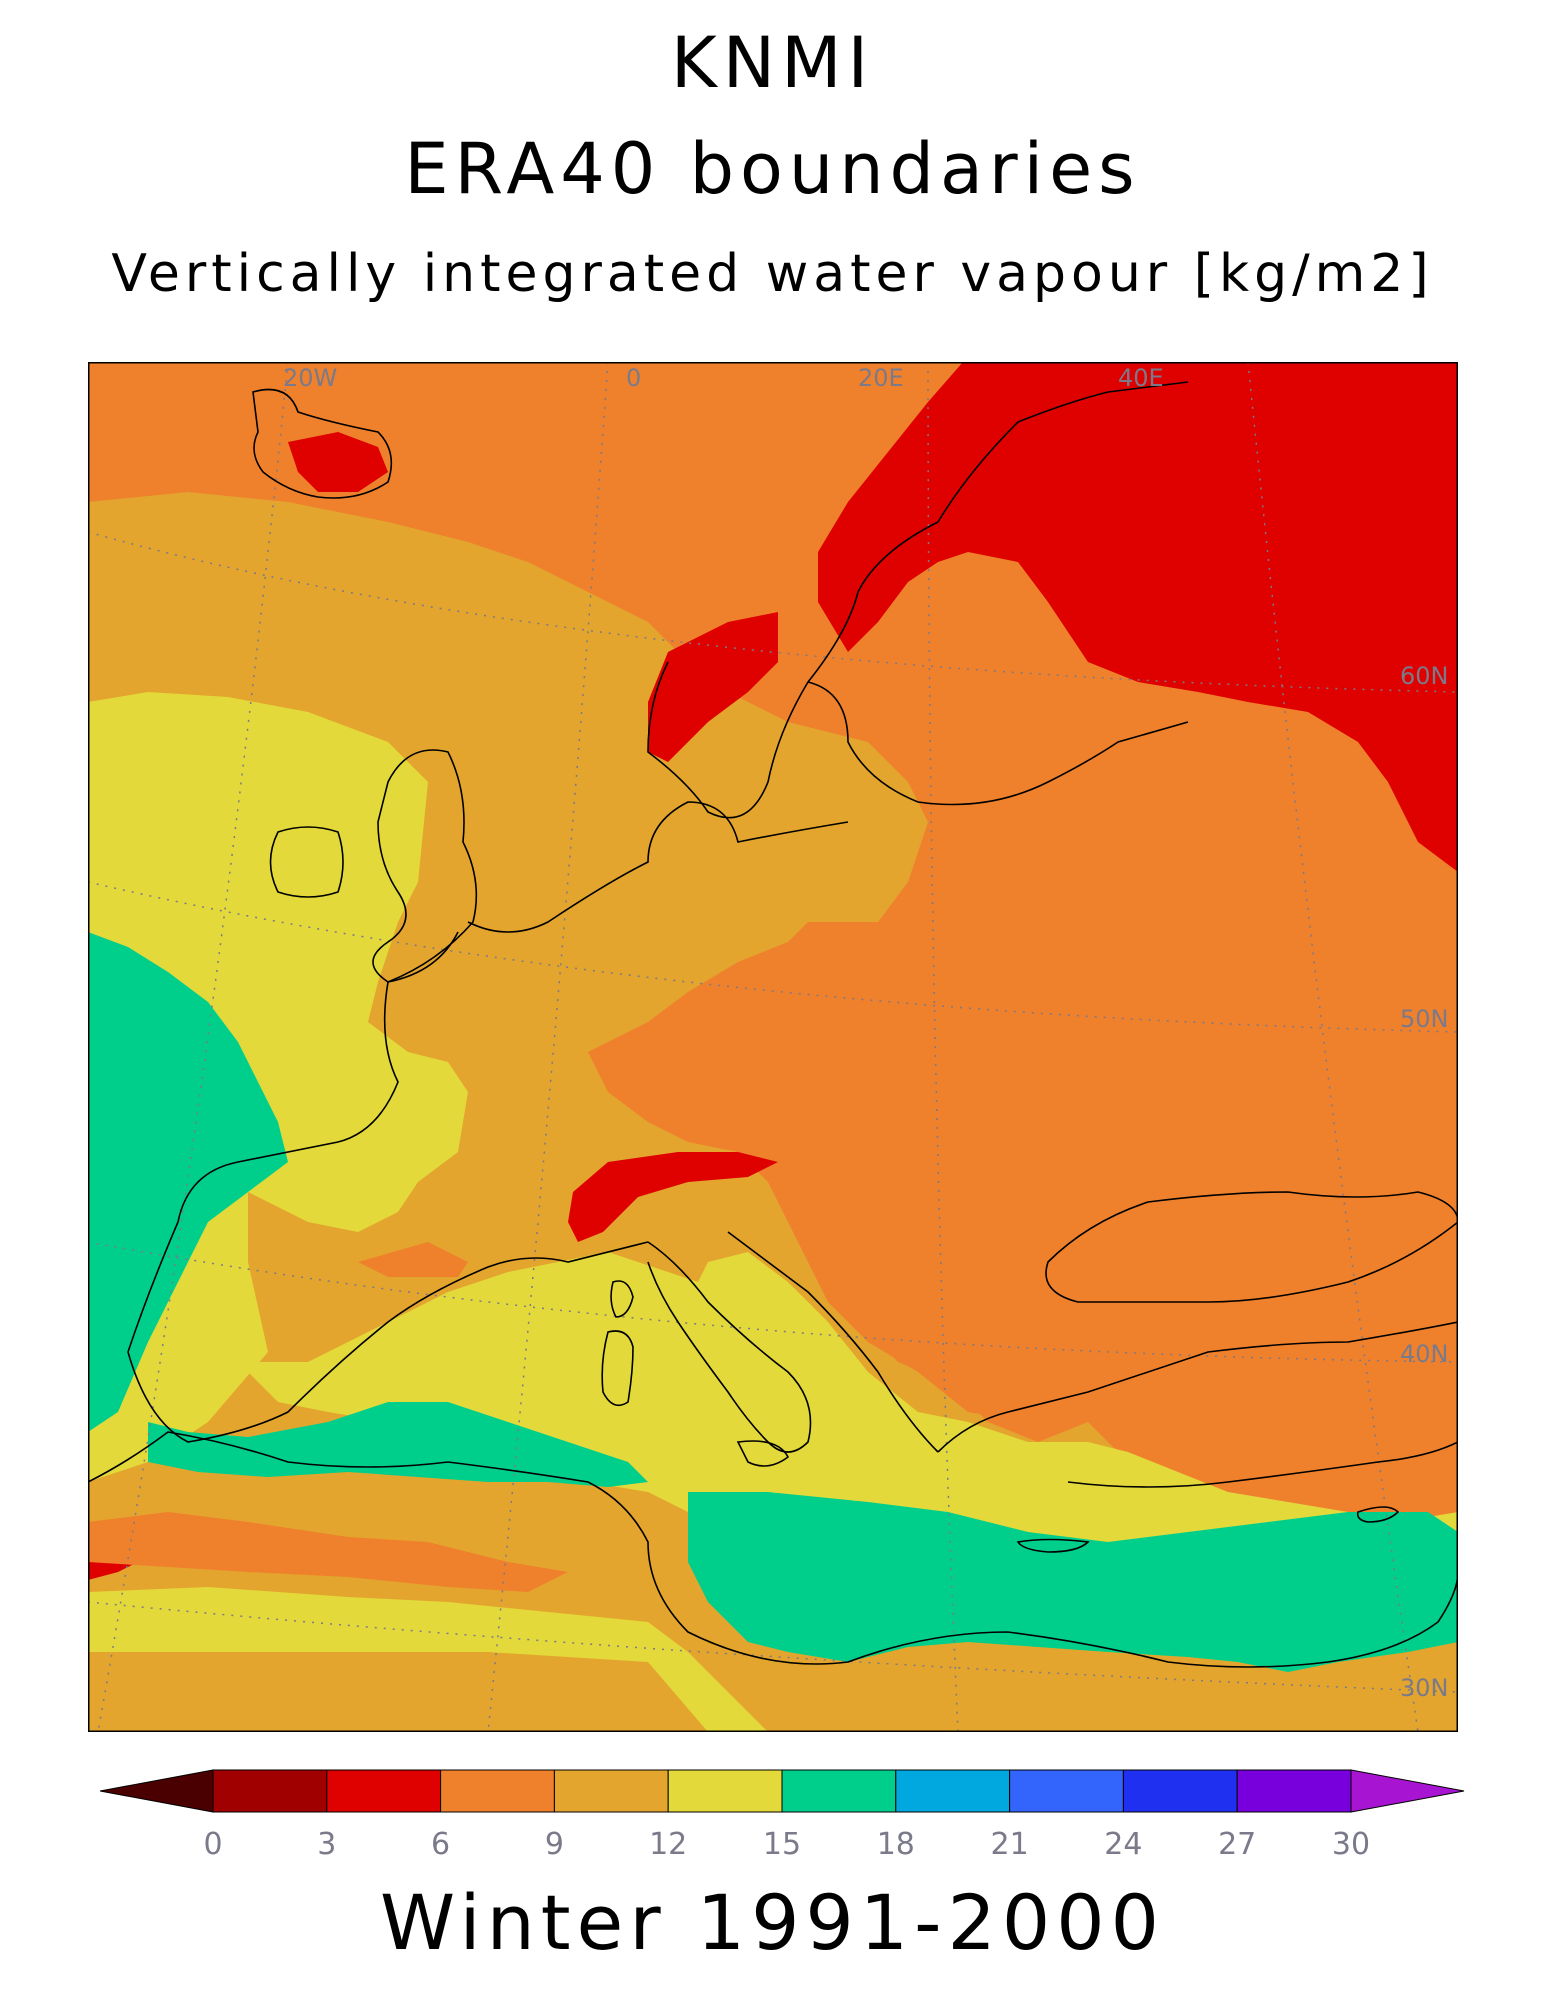  What do you see at coordinates (338, 462) in the screenshot?
I see `field-3-6-iceland` at bounding box center [338, 462].